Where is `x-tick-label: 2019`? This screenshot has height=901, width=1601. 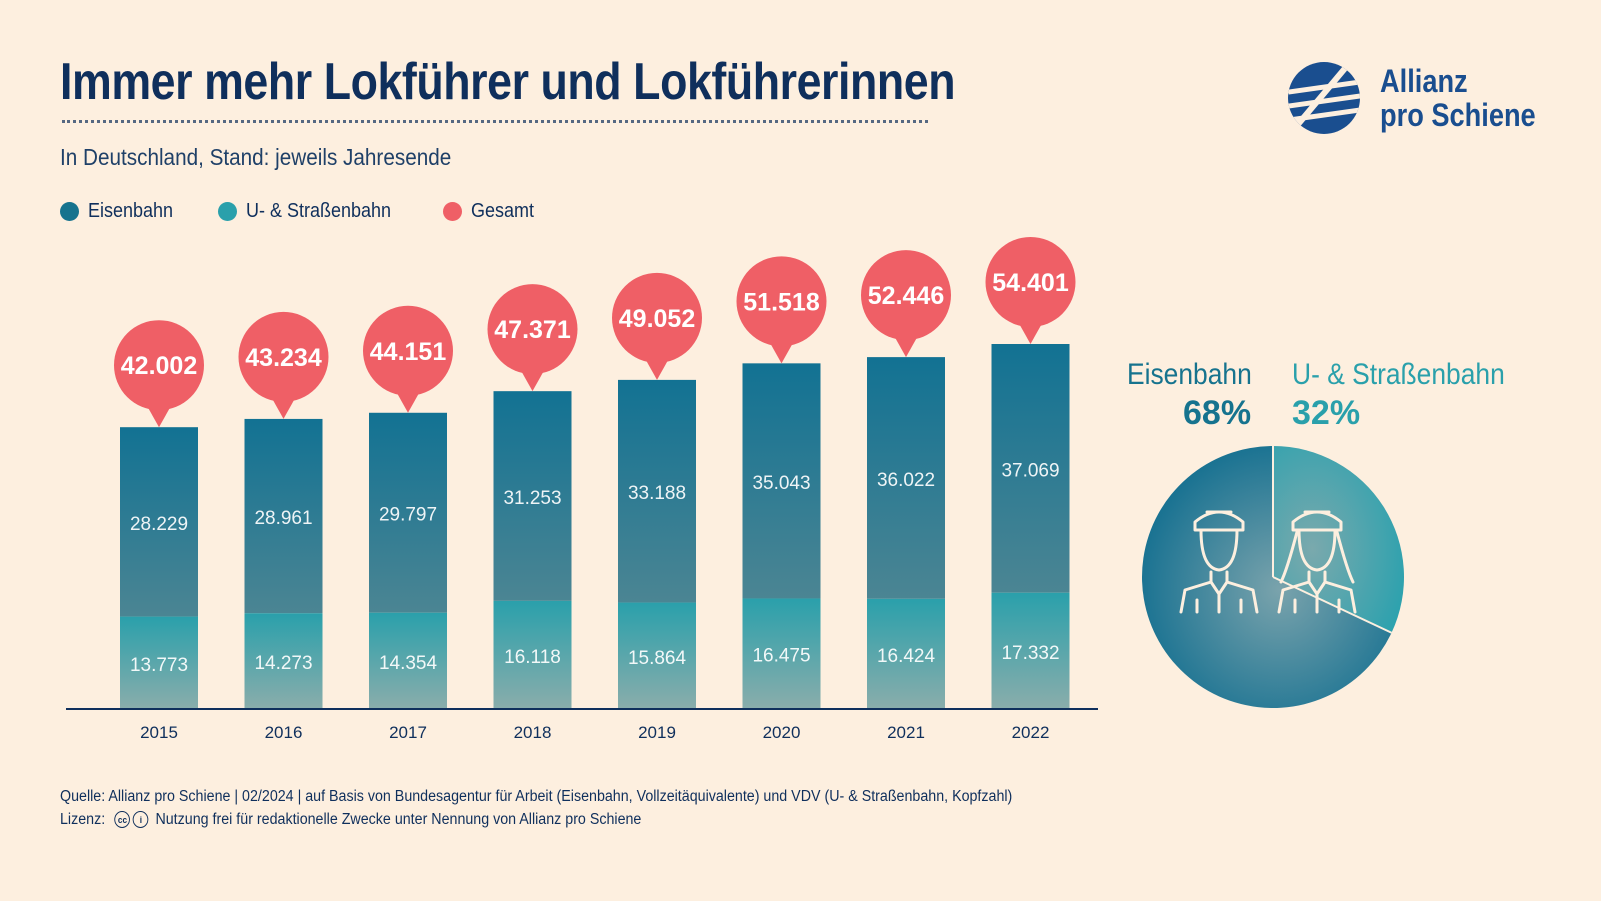 x-tick-label: 2019 is located at coordinates (657, 732).